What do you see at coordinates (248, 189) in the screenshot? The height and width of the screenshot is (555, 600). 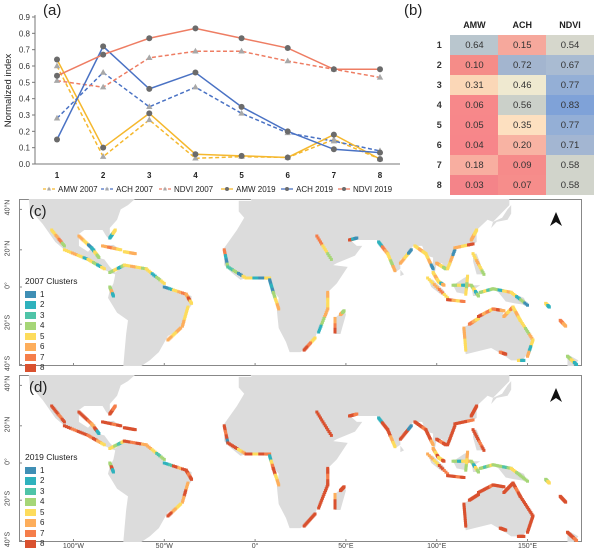 I see `legend-item: AMW 2019` at bounding box center [248, 189].